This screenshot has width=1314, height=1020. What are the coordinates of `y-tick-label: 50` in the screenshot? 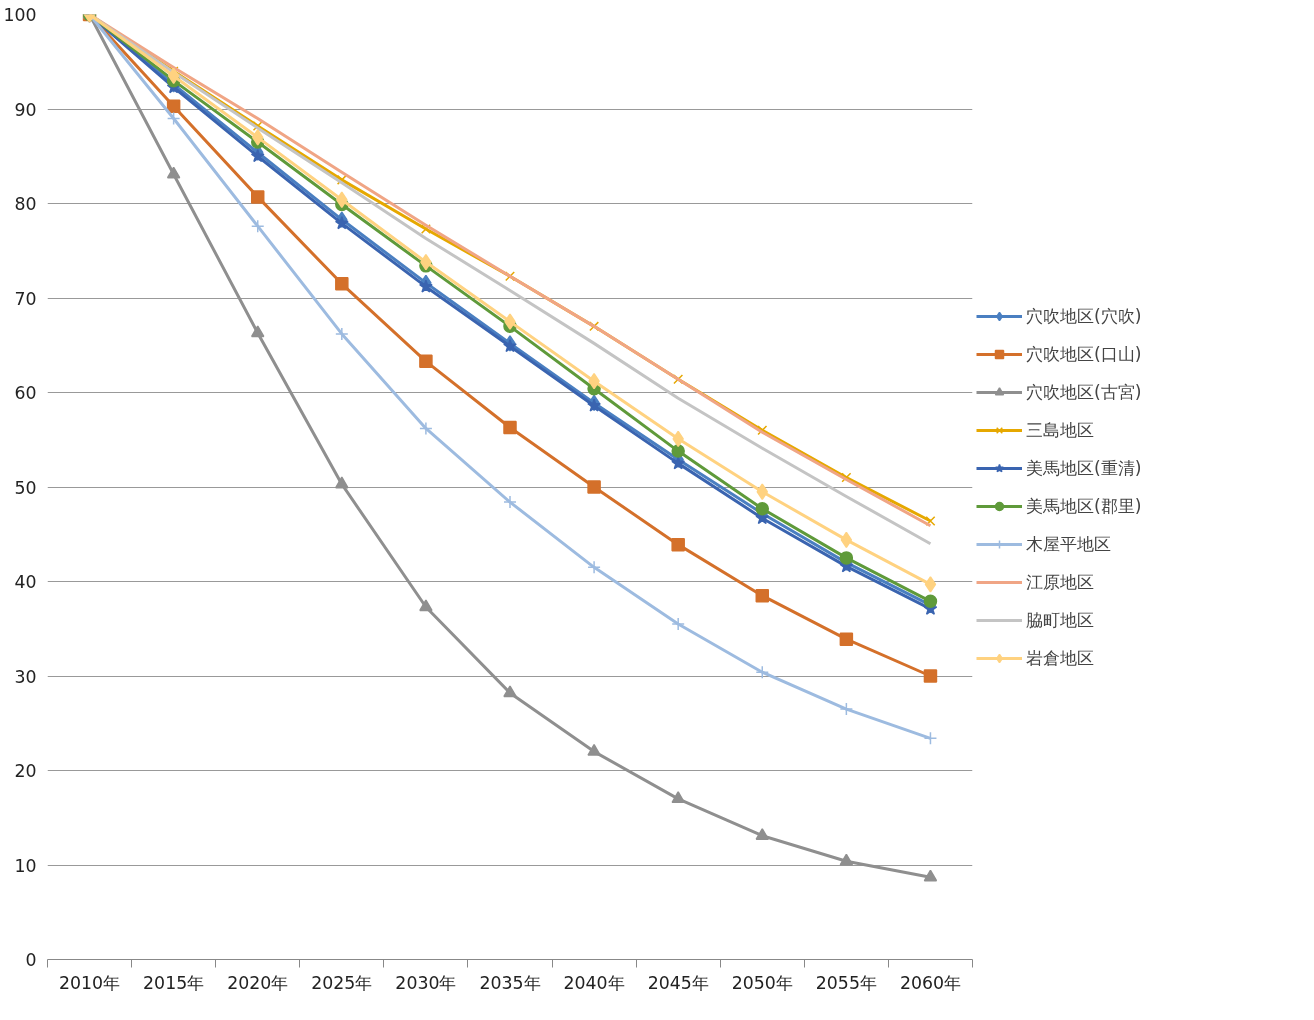 It's located at (25, 487).